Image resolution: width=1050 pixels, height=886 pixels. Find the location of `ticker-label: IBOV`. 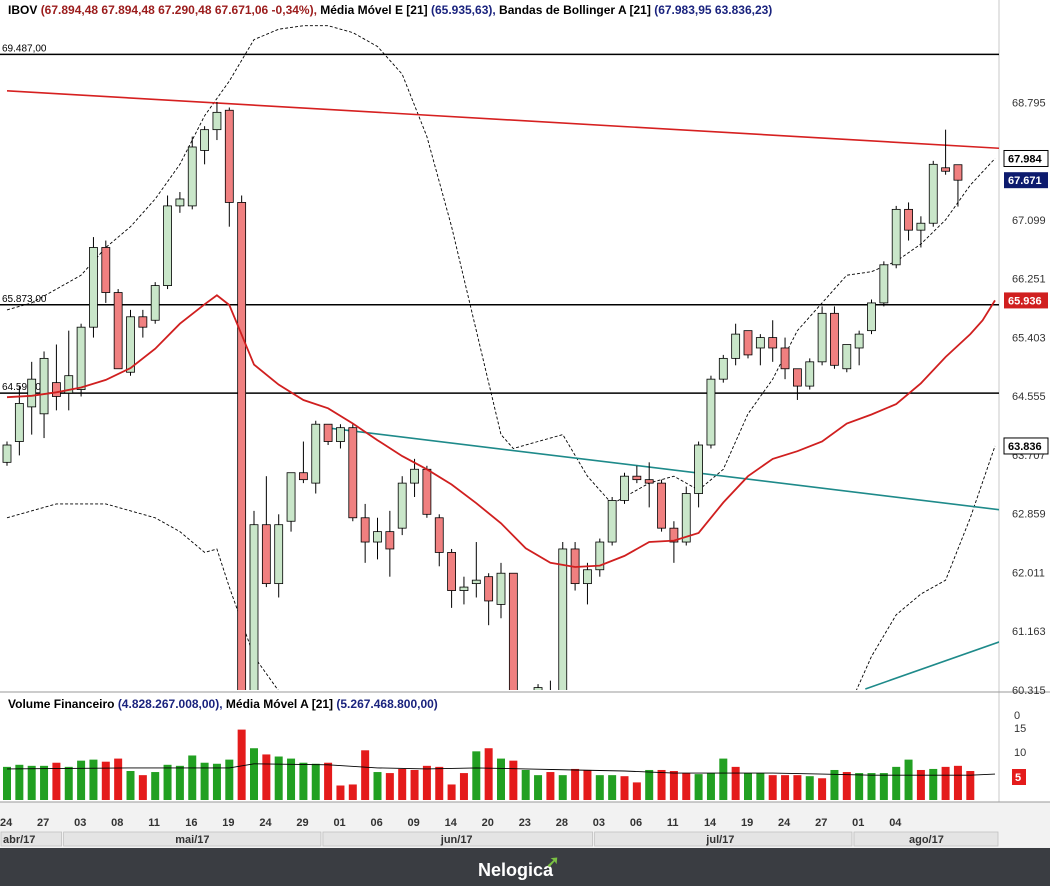

ticker-label: IBOV is located at coordinates (23, 10).